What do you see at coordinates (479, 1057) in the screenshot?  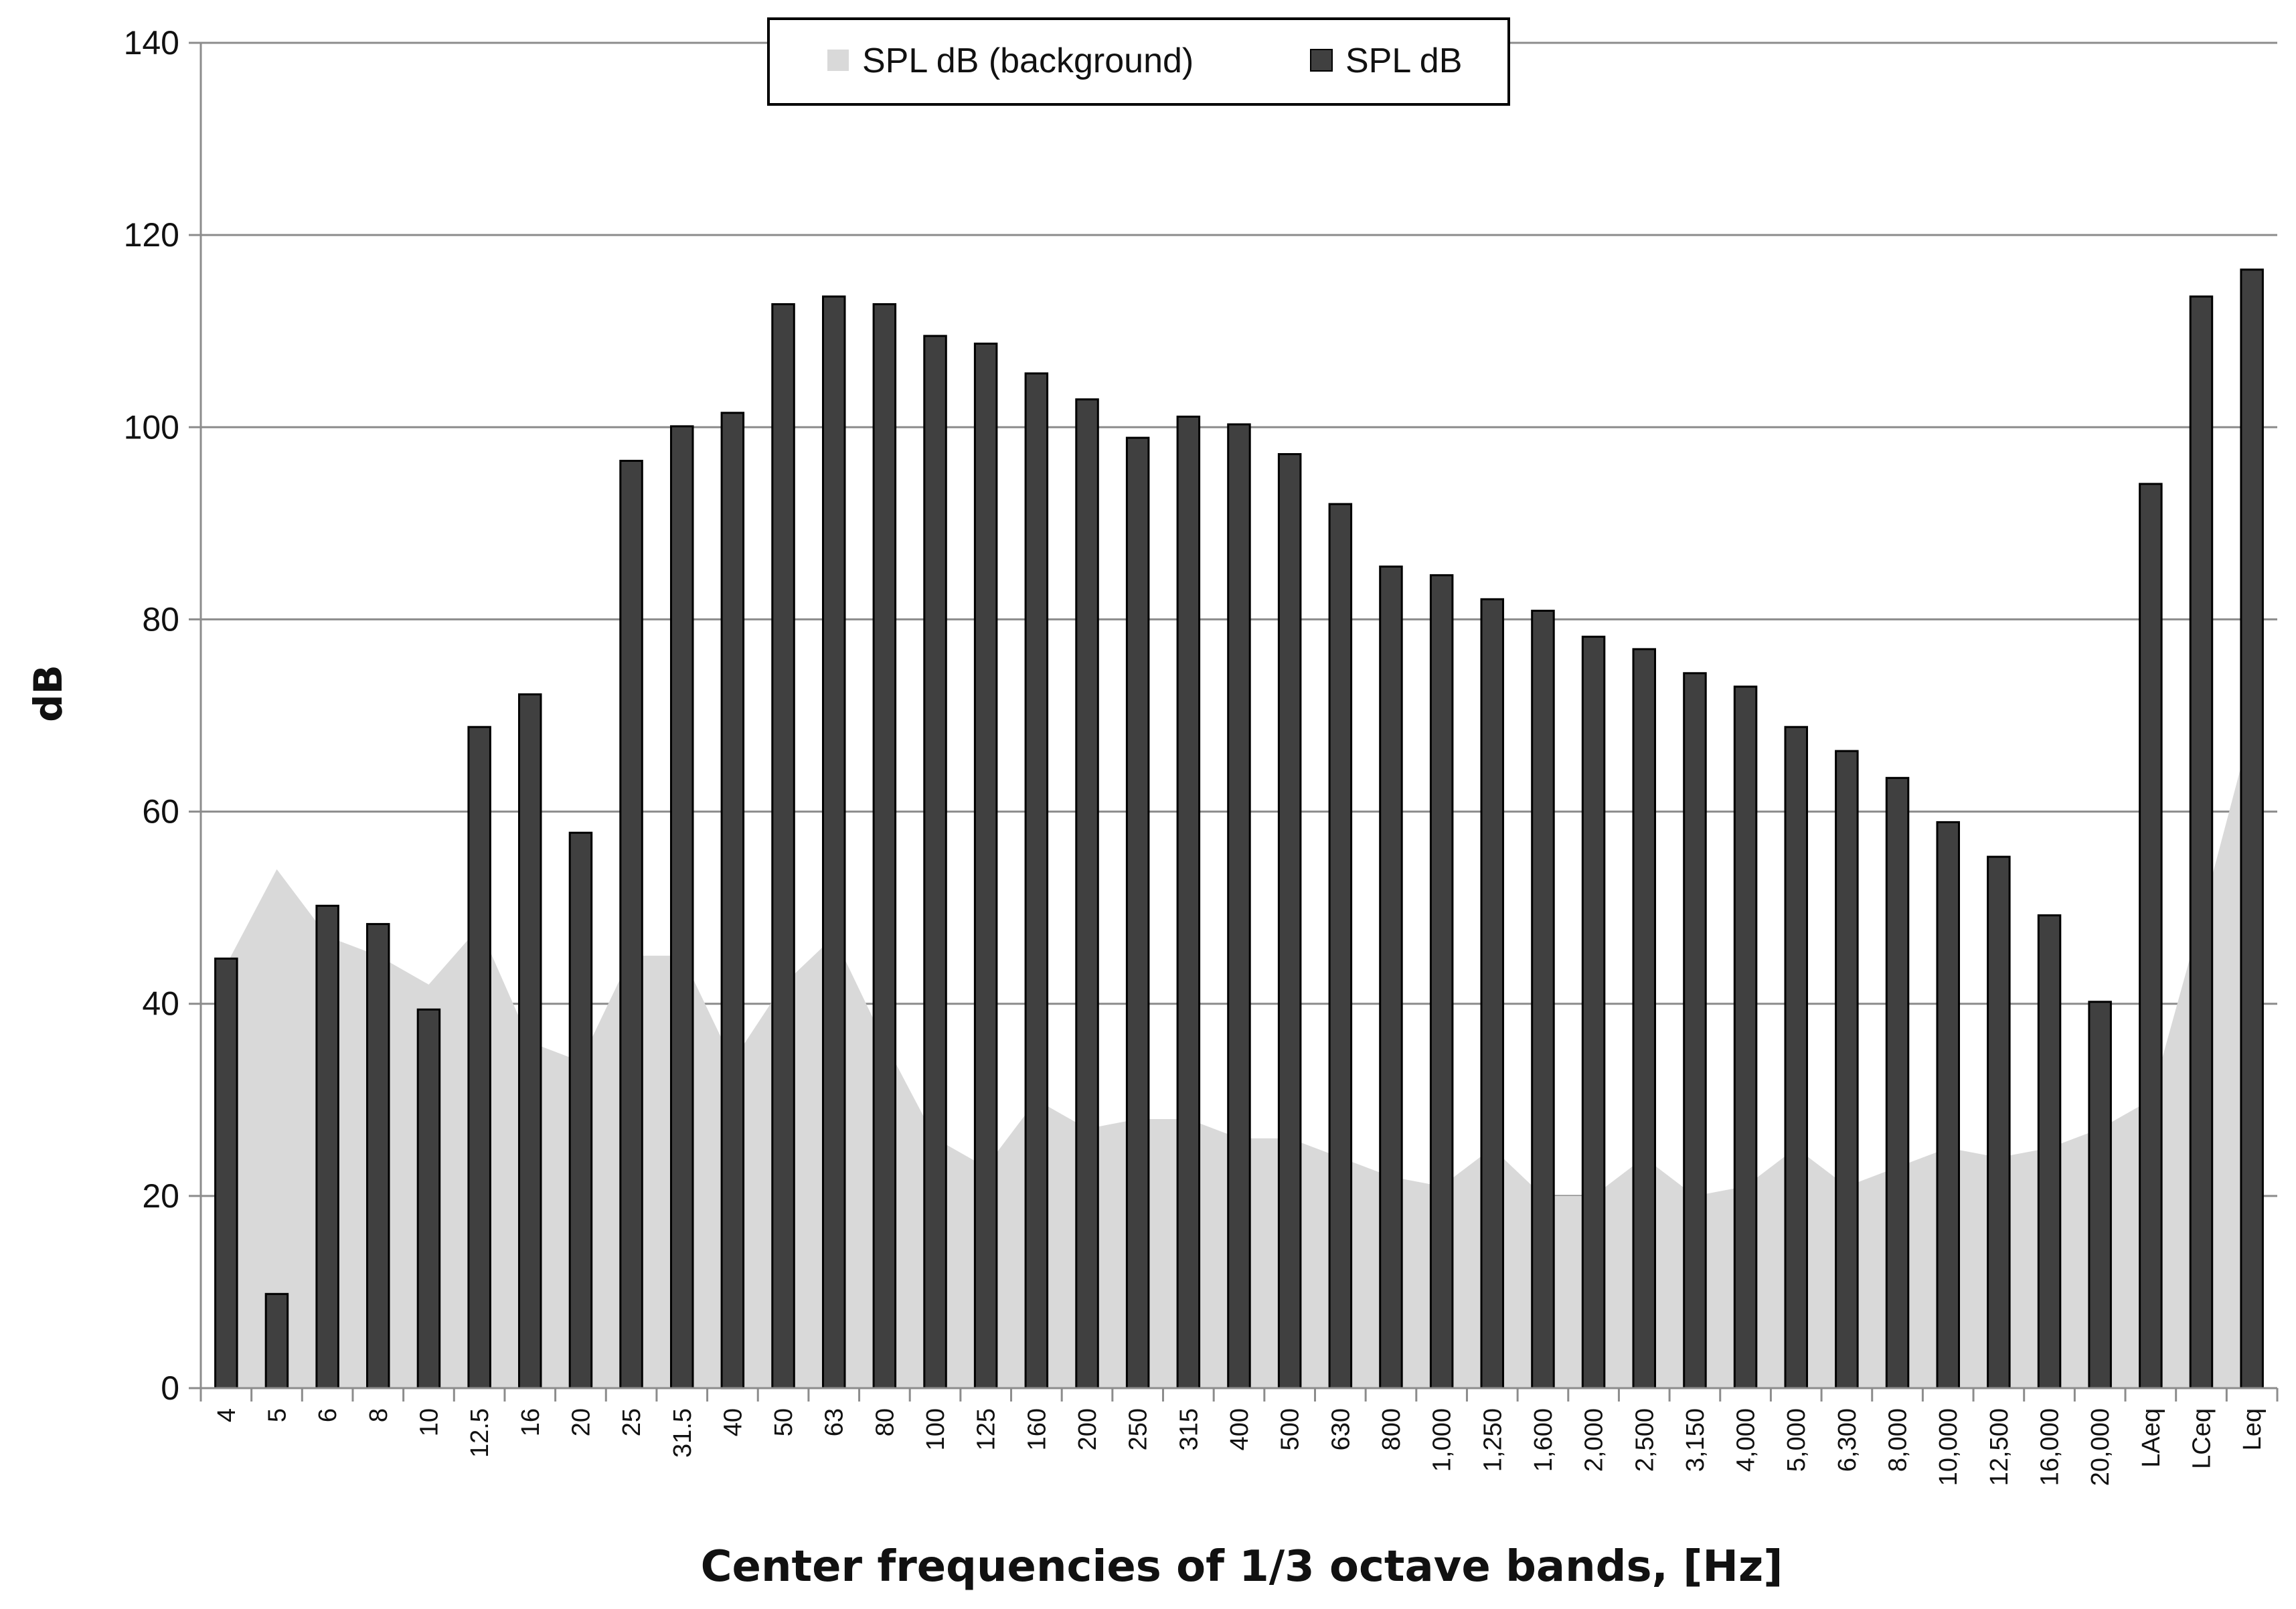 I see `bar-12.5` at bounding box center [479, 1057].